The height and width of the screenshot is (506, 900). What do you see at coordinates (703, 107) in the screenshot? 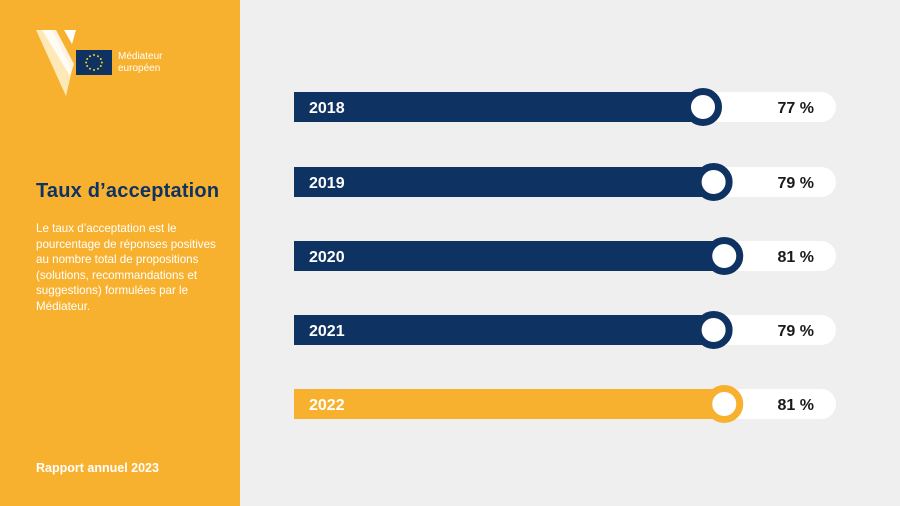
I see `marker-2018` at bounding box center [703, 107].